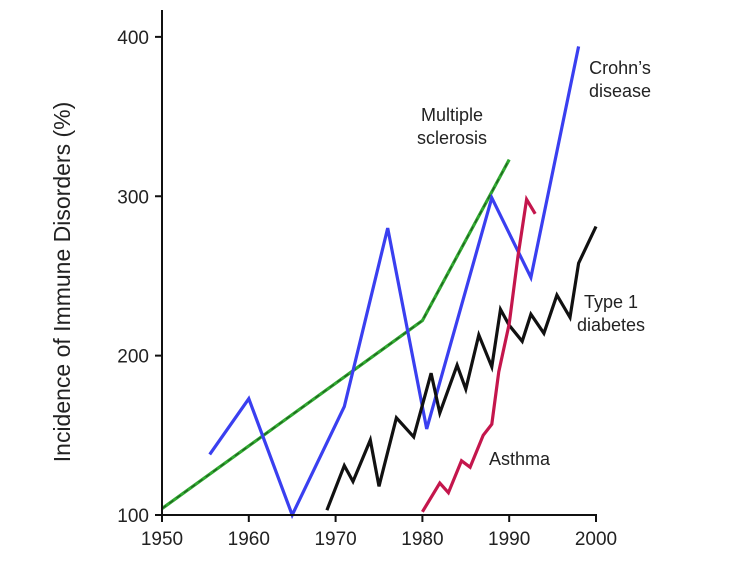 This screenshot has width=729, height=586. I want to click on series-label-asthma: Asthma, so click(520, 459).